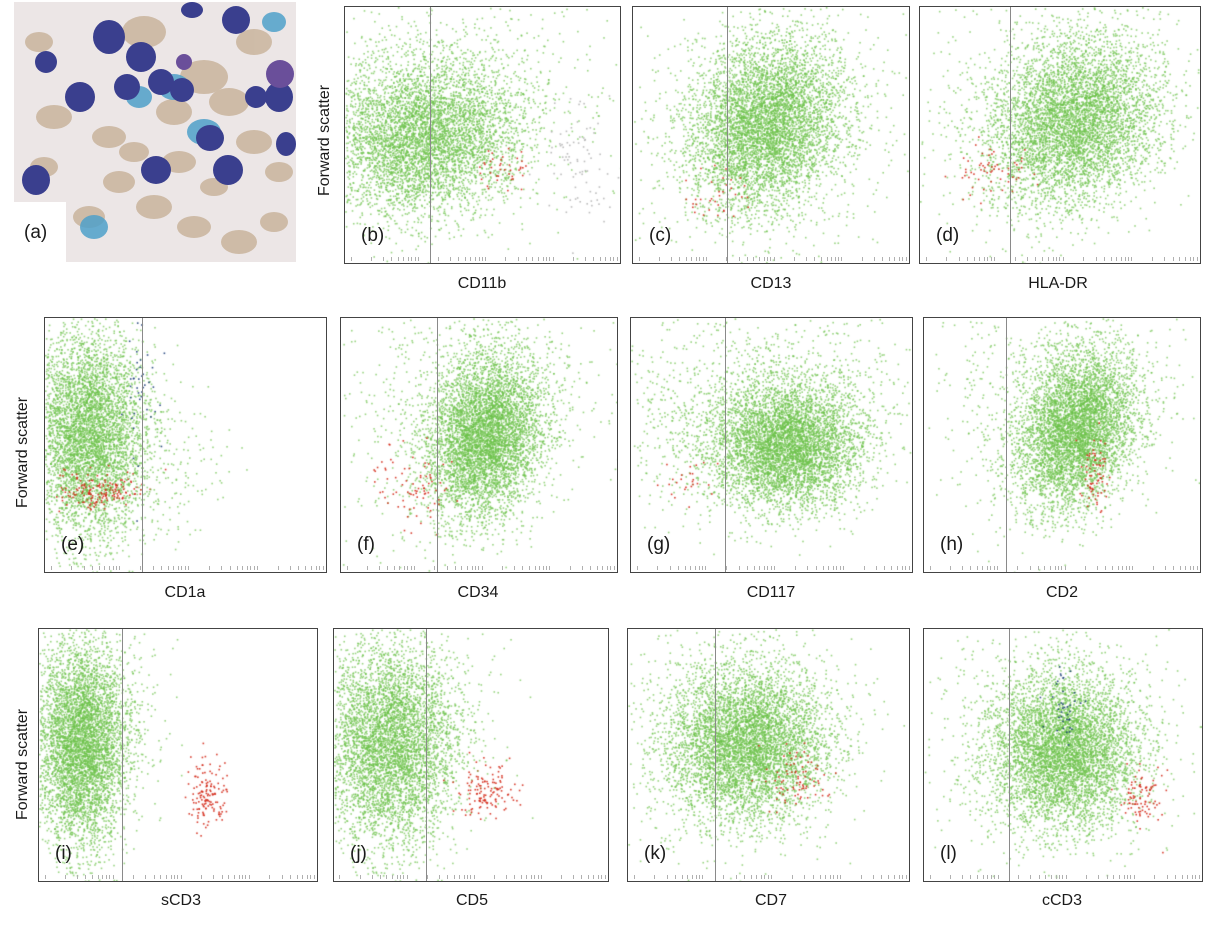 This screenshot has height=926, width=1227. I want to click on scatter-plot-ccd3: (l), so click(1063, 755).